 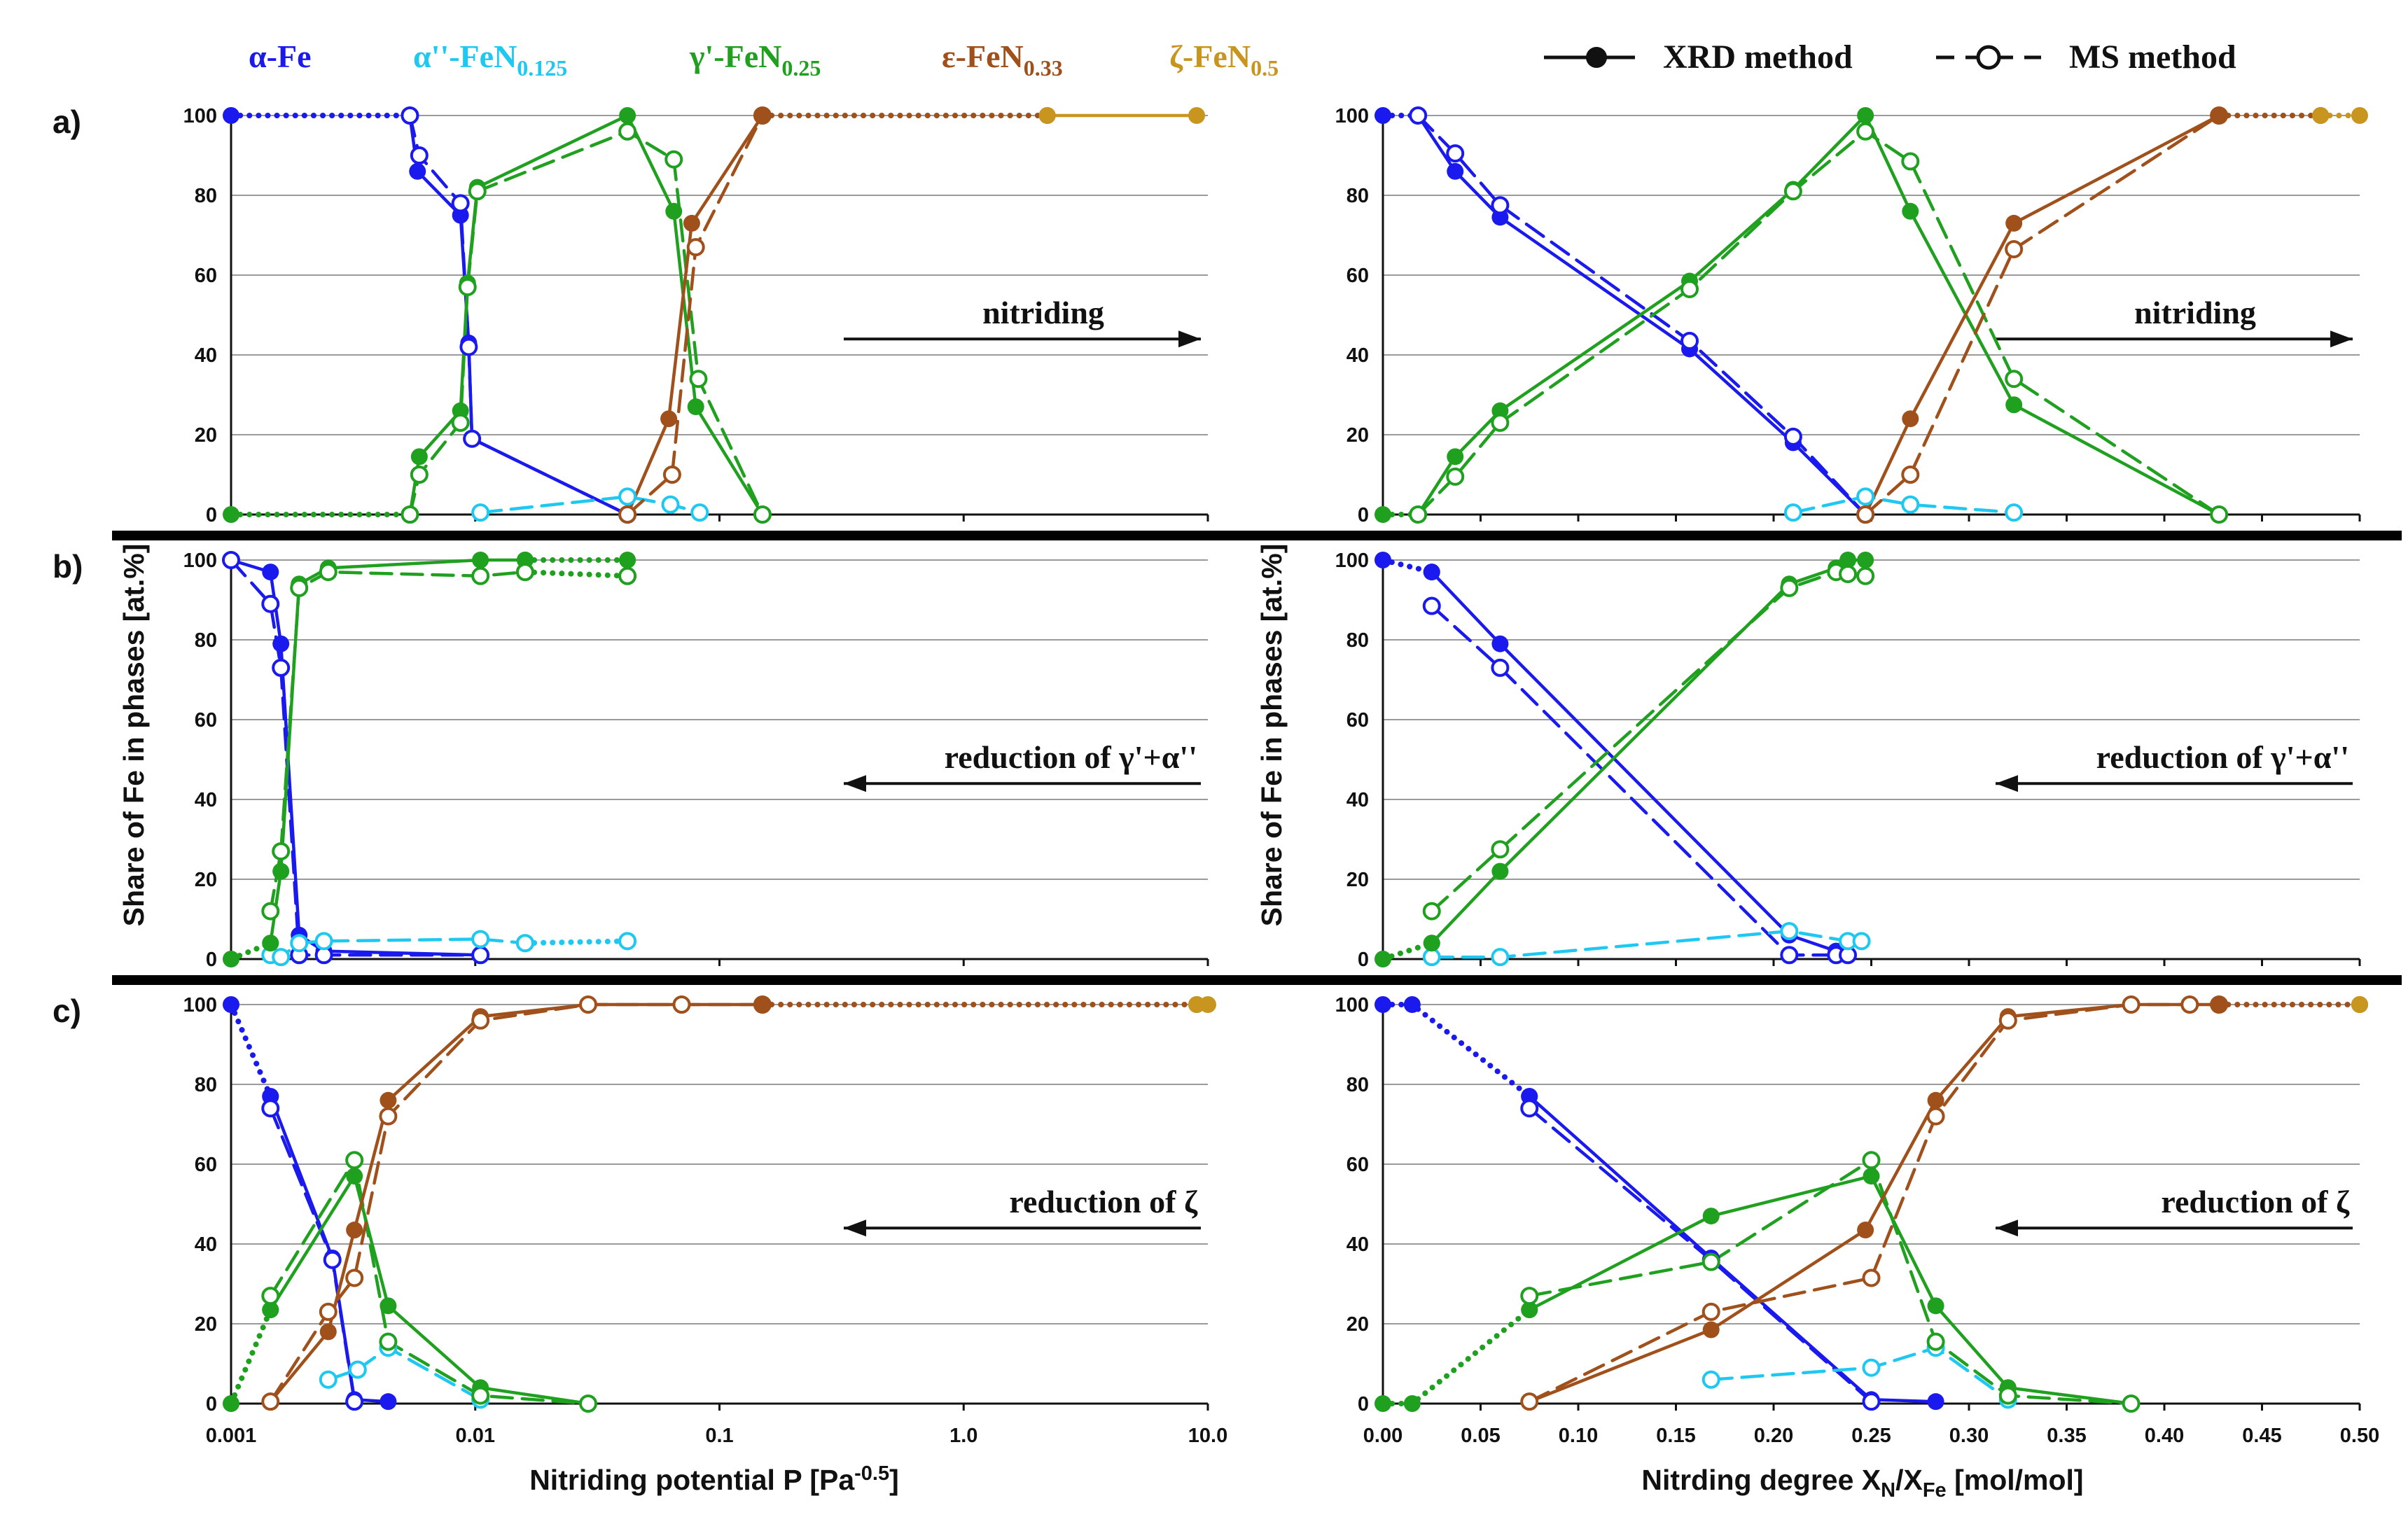 I want to click on point-epsilon-xrd, so click(x=691, y=223).